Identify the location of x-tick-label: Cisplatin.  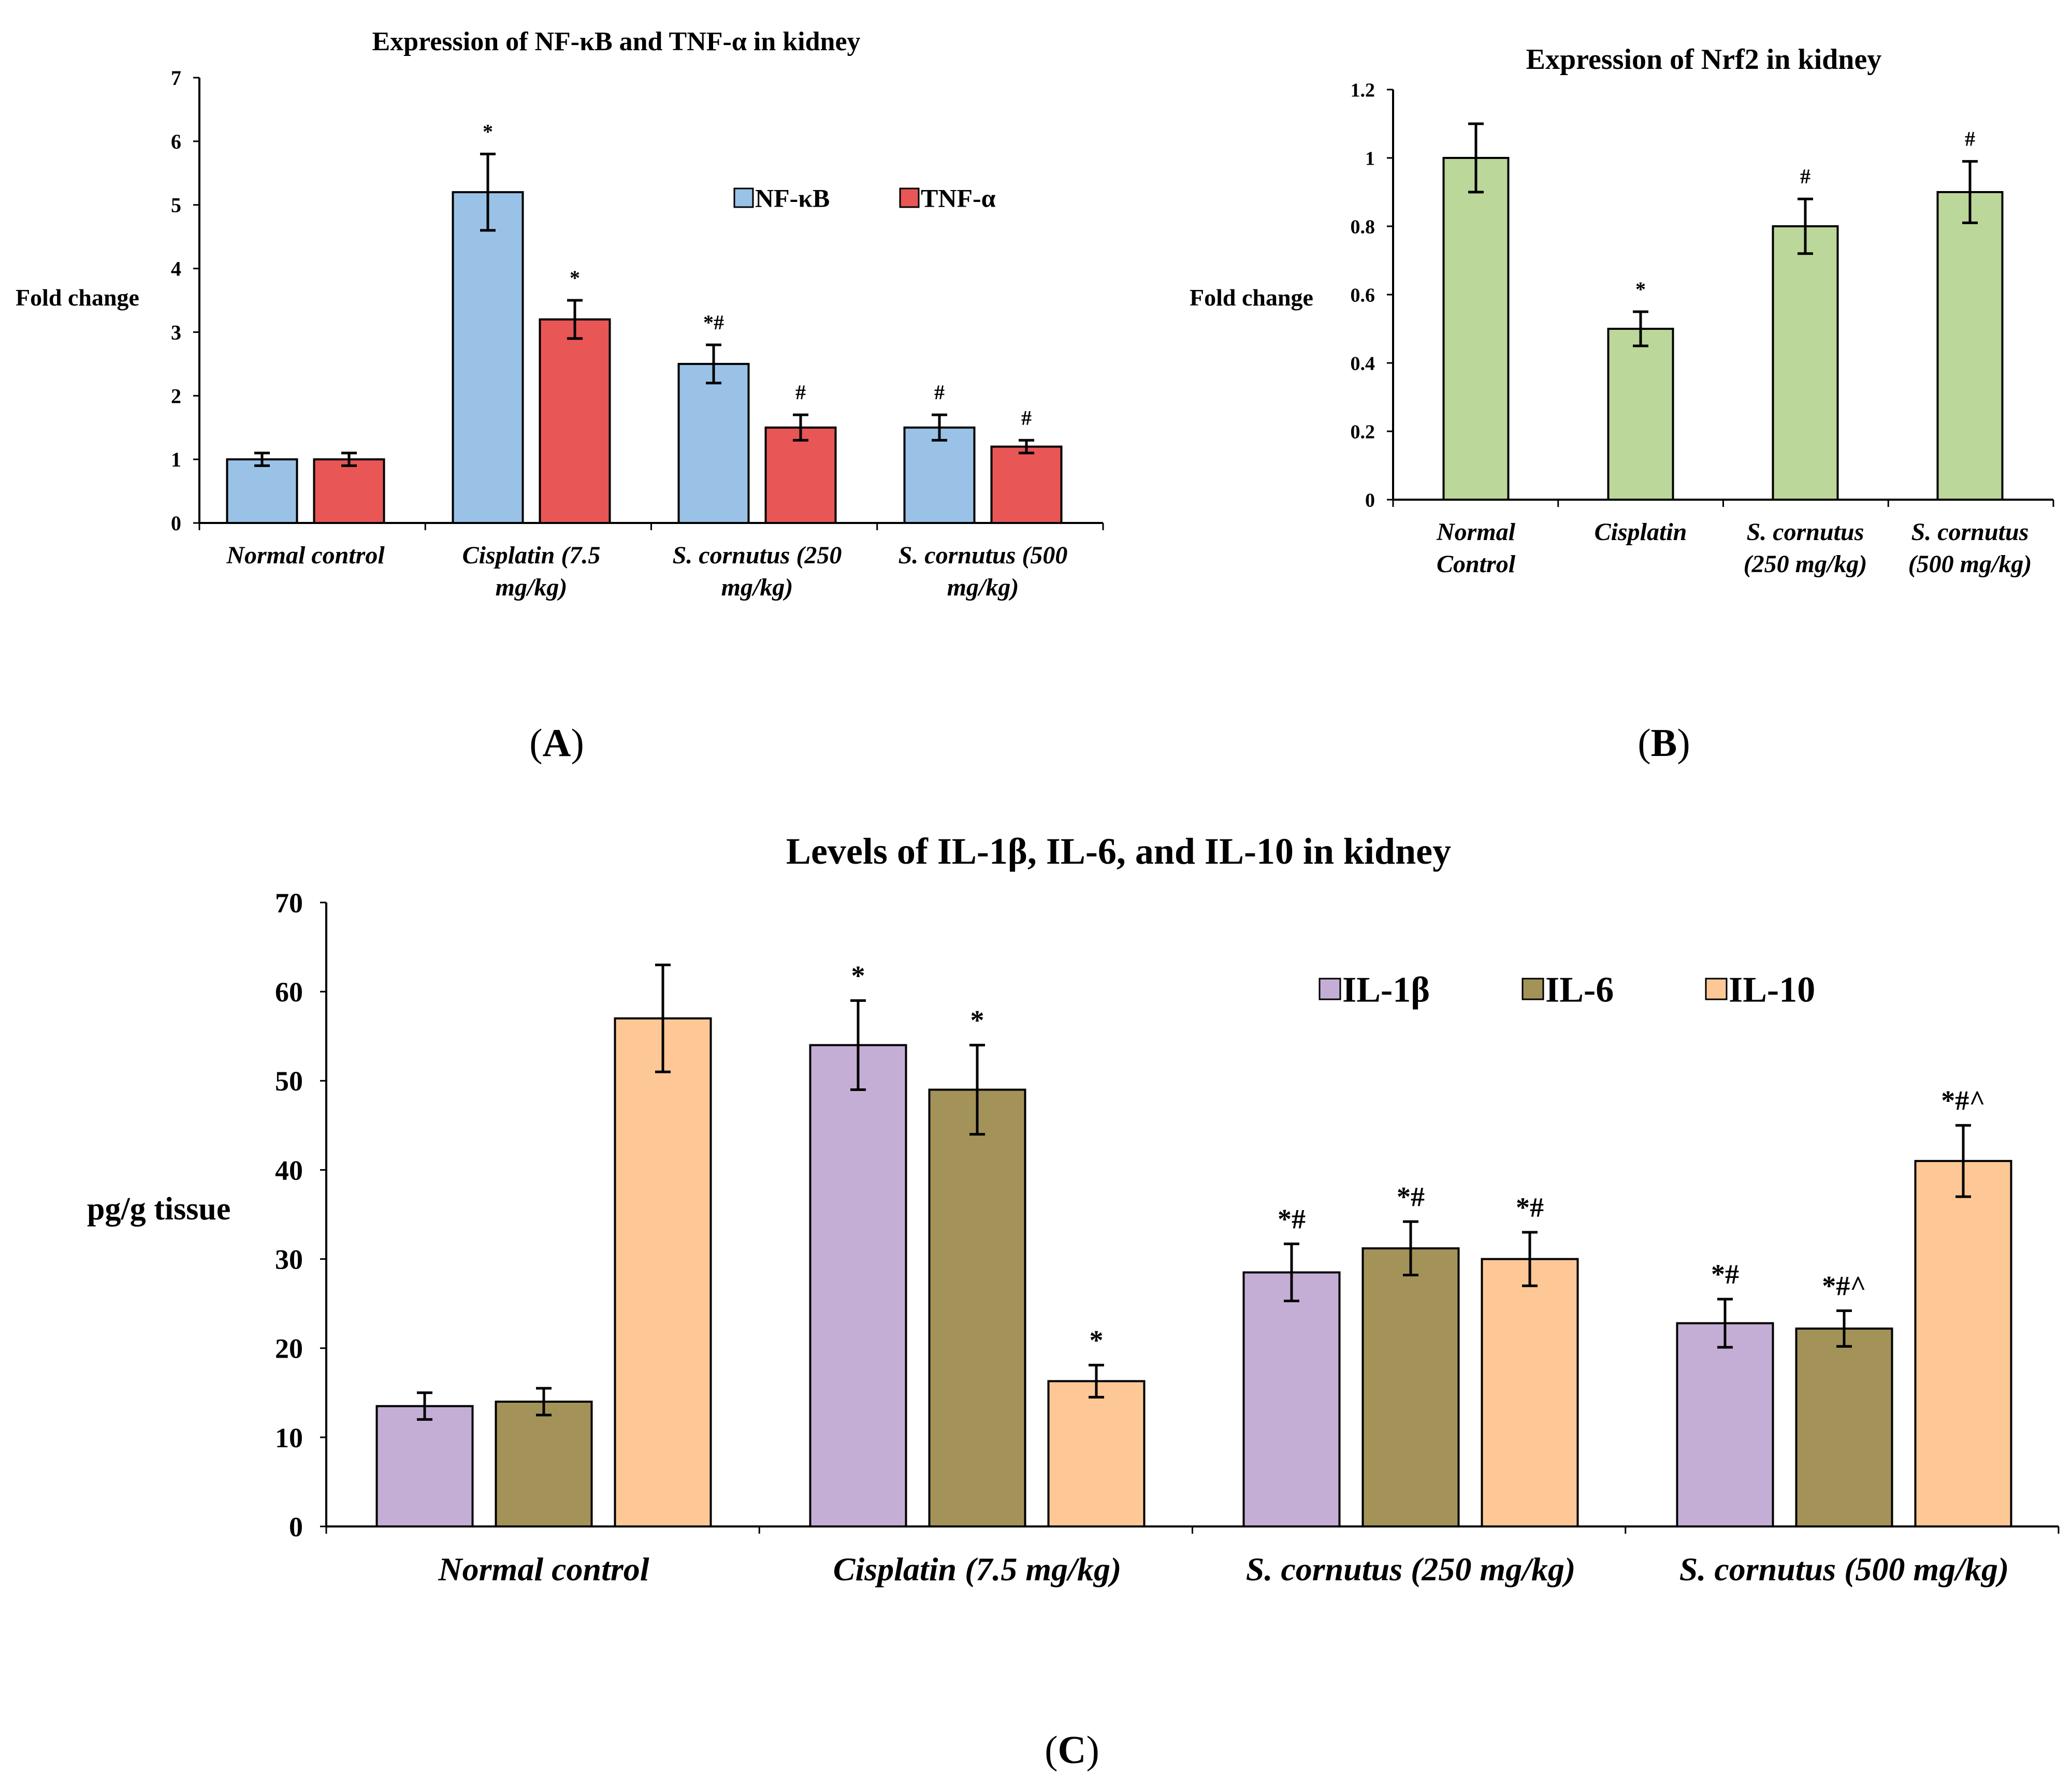
(1641, 532).